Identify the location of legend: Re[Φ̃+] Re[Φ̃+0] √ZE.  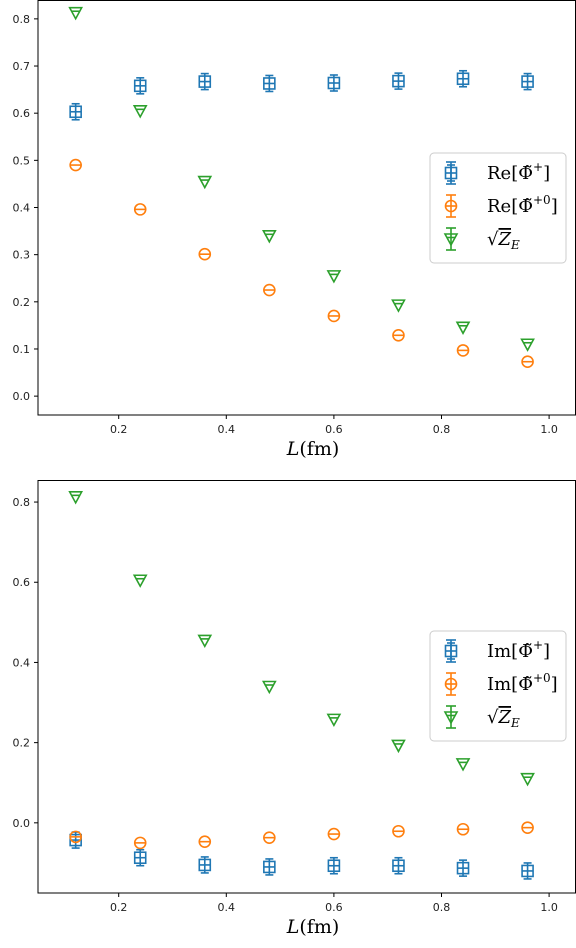
(498, 208).